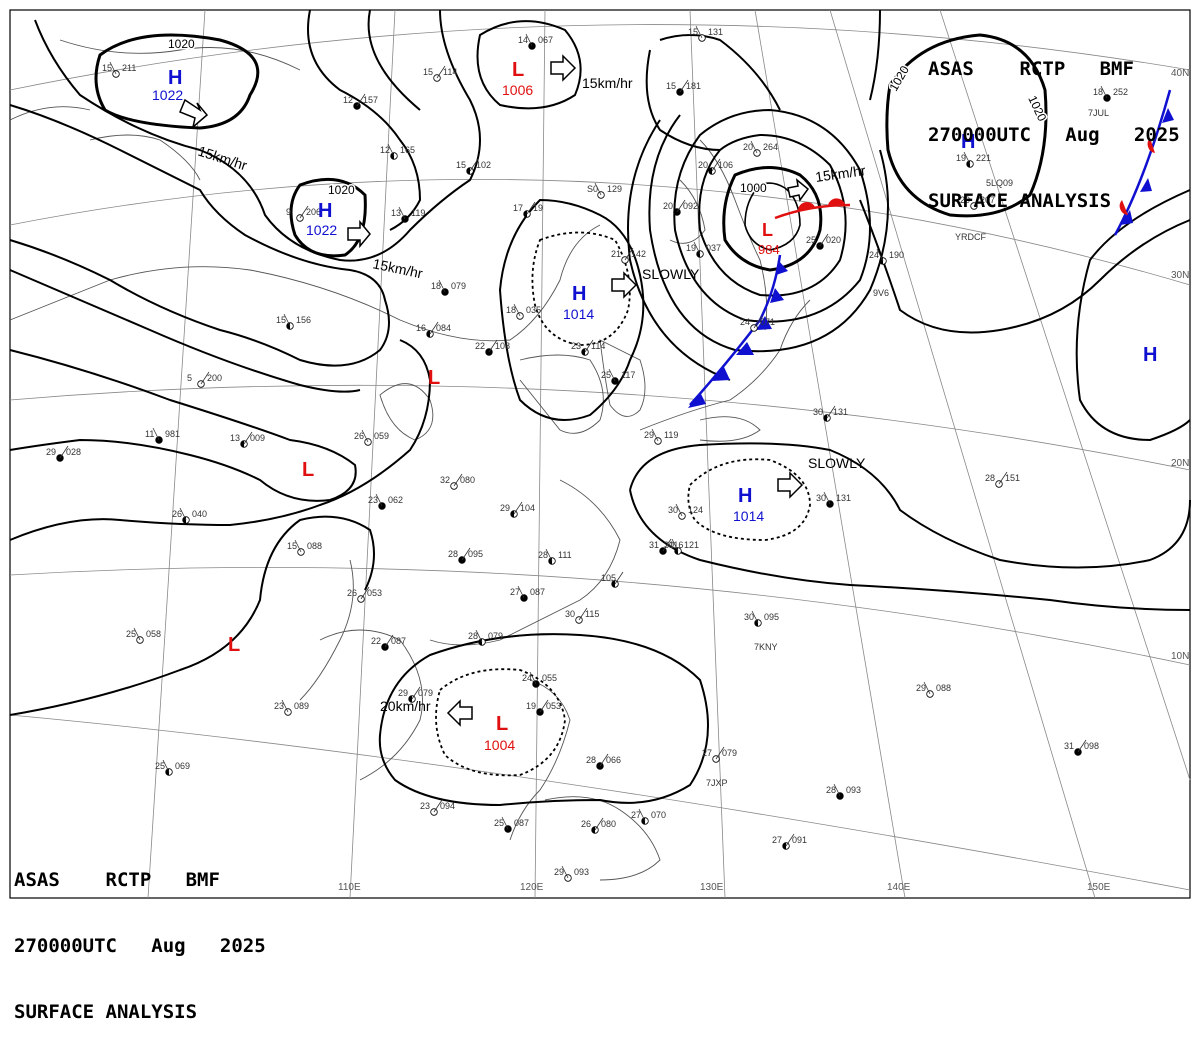 Image resolution: width=1200 pixels, height=1045 pixels. I want to click on station-plot: 20 106, so click(715, 166).